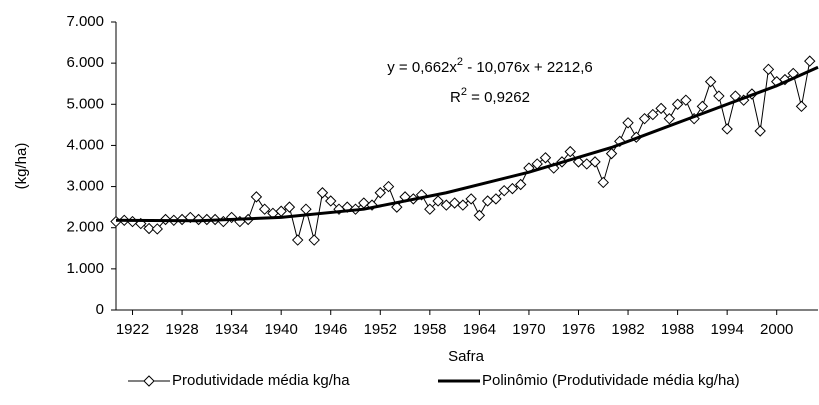 The image size is (819, 405). I want to click on x-tick-label: 2000, so click(776, 329).